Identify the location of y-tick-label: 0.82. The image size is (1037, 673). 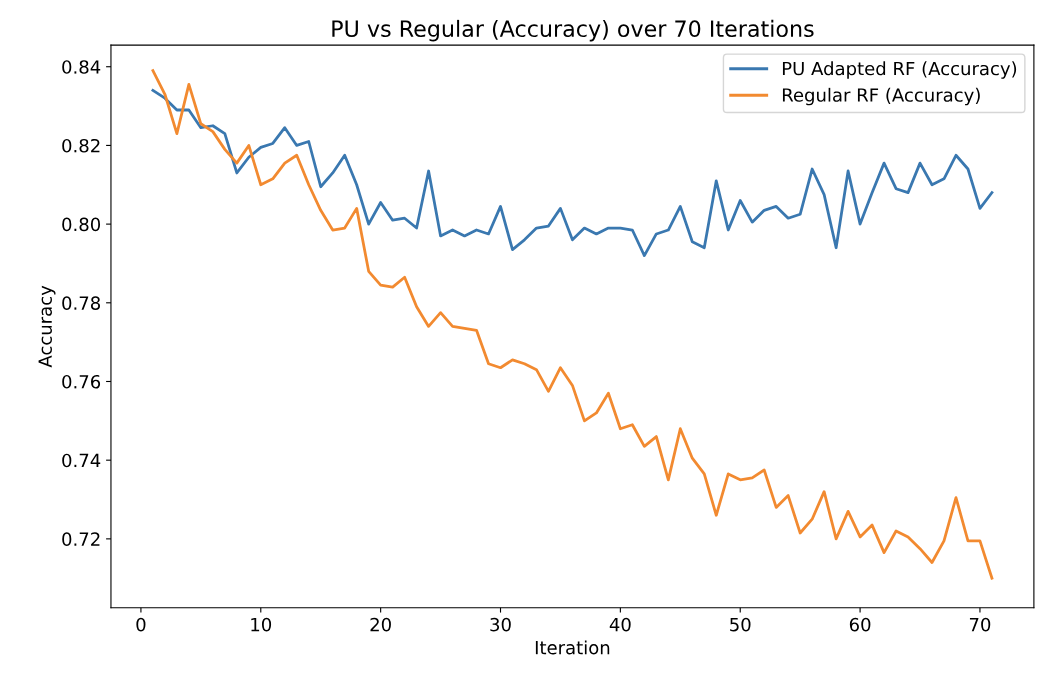
(81, 145).